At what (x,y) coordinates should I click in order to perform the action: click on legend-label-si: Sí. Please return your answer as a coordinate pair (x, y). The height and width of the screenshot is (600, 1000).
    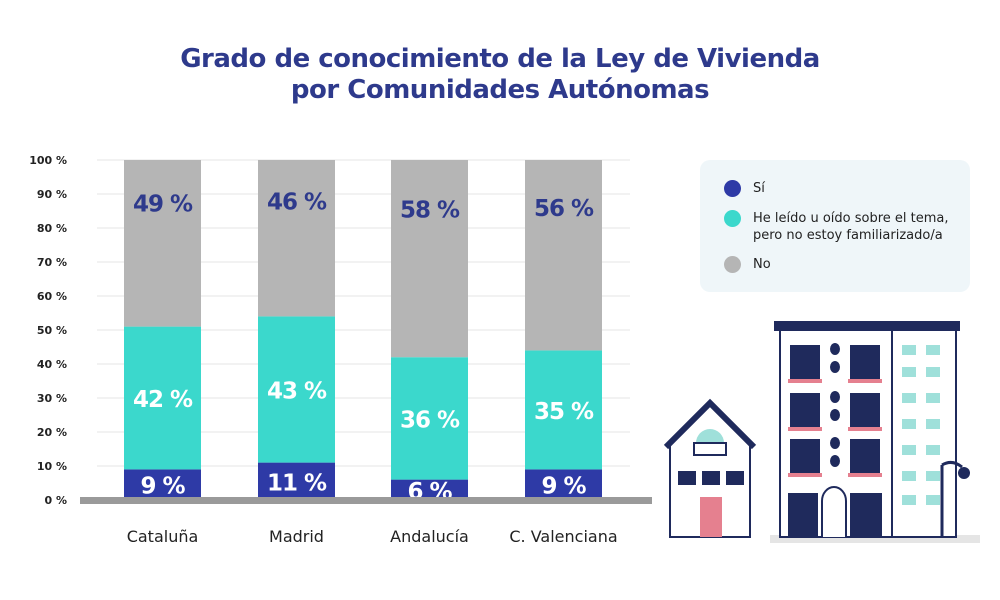
    Looking at the image, I should click on (759, 188).